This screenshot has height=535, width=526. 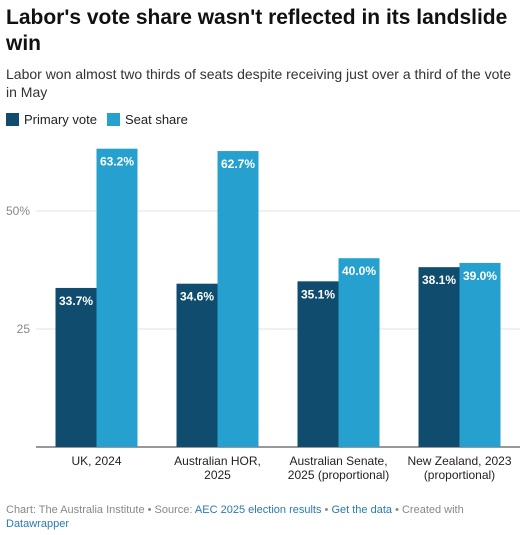 I want to click on datawrapper-link: Datawrapper, so click(x=37, y=524).